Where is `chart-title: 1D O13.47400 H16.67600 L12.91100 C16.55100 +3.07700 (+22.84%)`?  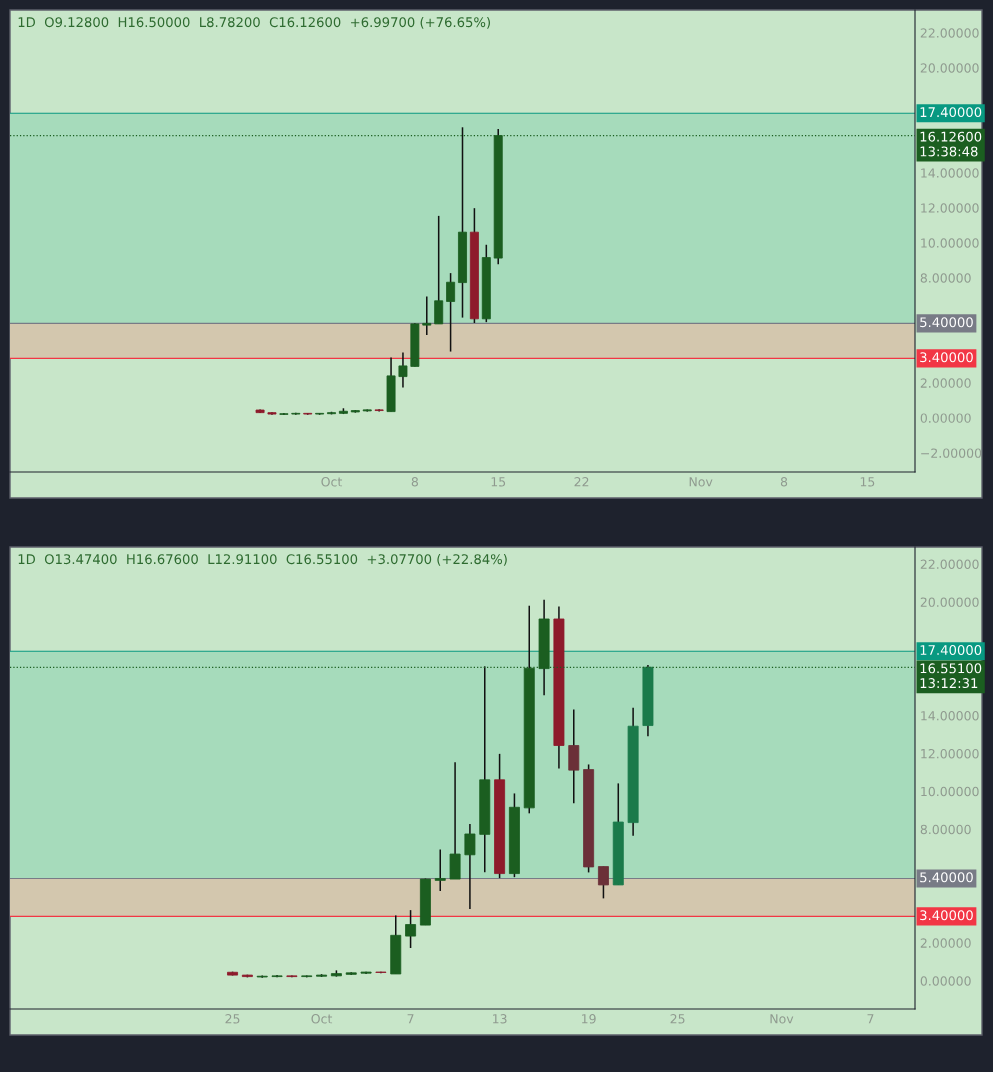 chart-title: 1D O13.47400 H16.67600 L12.91100 C16.55100 +3.07700 (+22.84%) is located at coordinates (262, 559).